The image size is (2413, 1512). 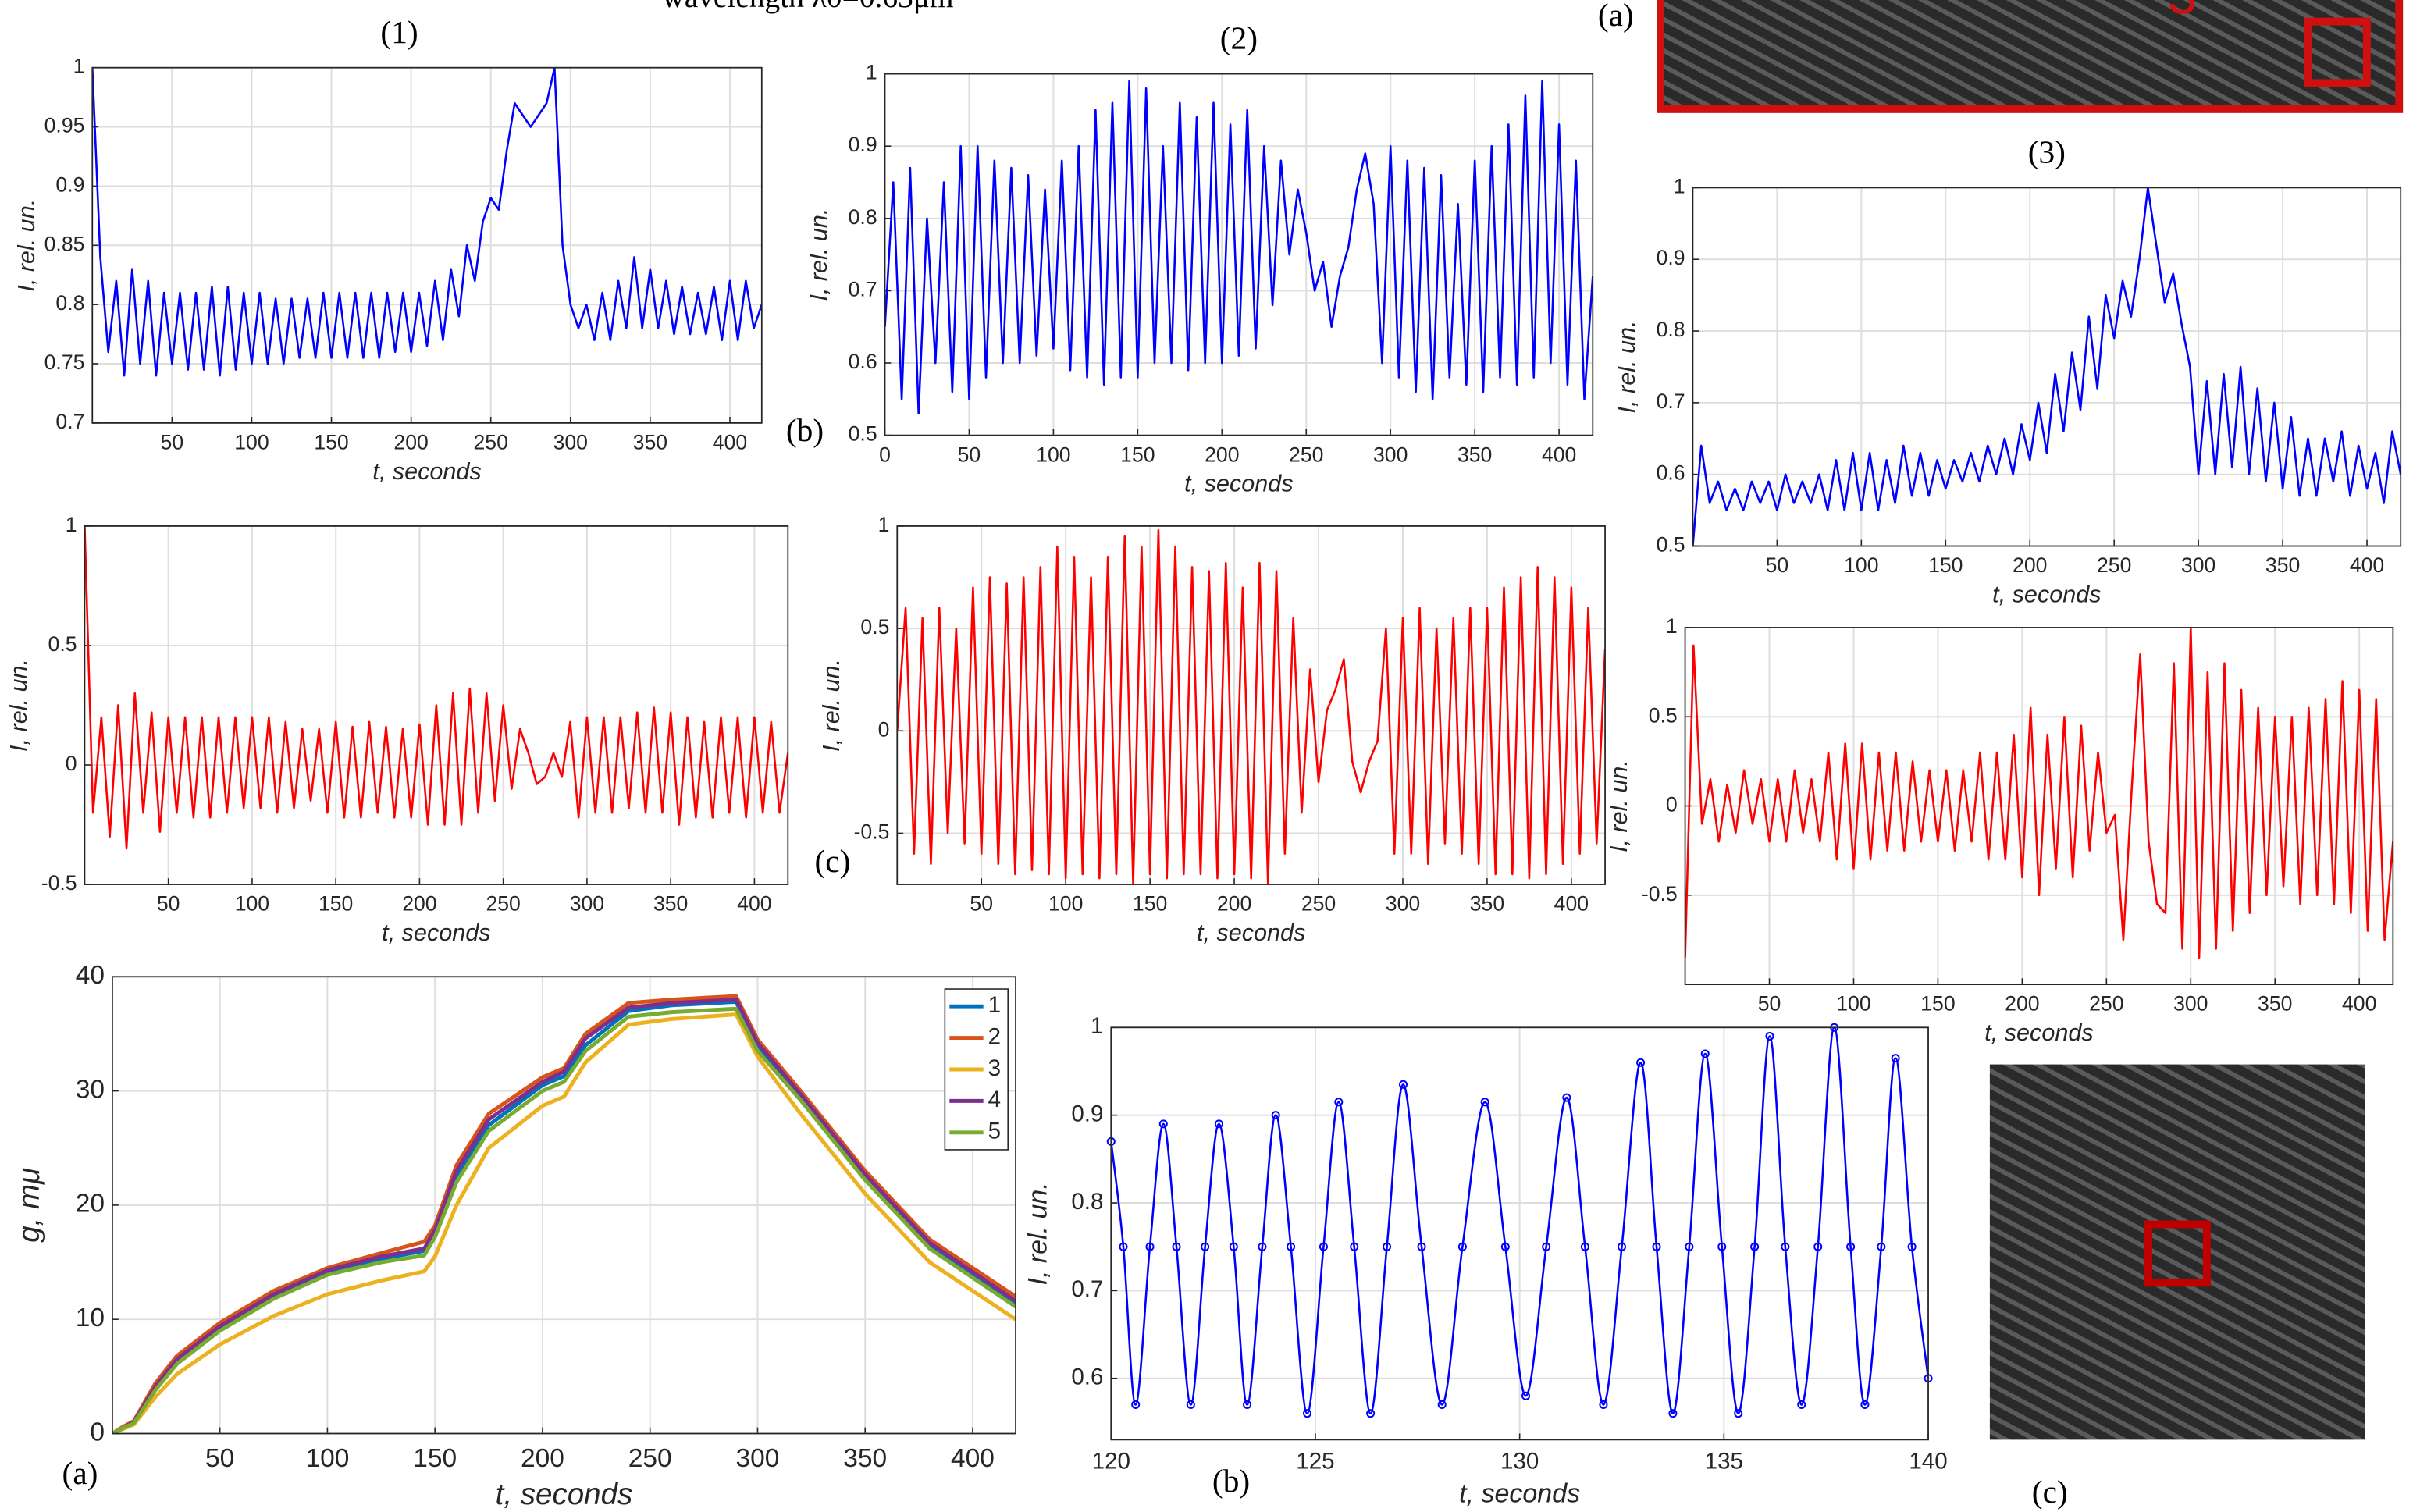 I want to click on y-tick-label: 0.6, so click(x=863, y=361).